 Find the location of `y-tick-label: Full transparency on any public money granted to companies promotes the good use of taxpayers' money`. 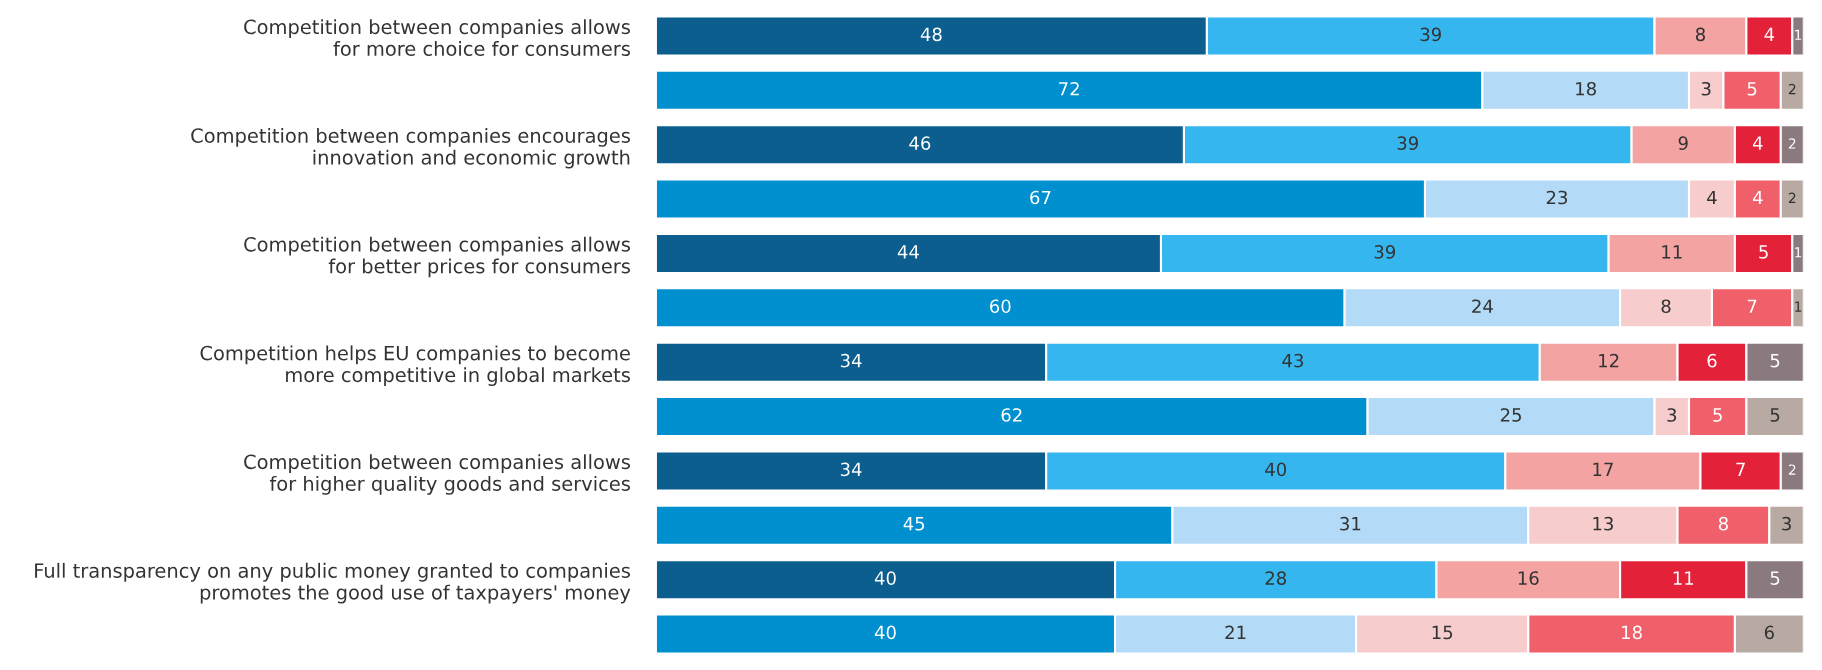

y-tick-label: Full transparency on any public money granted to companies promotes the good use of taxpayers' money is located at coordinates (333, 583).